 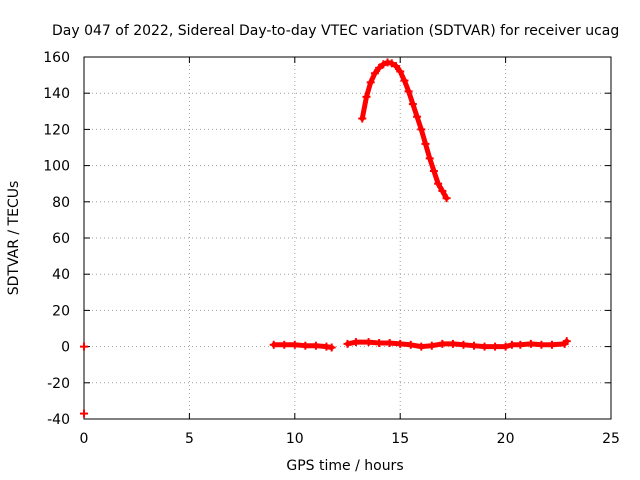 What do you see at coordinates (61, 275) in the screenshot?
I see `y-tick-label: 40` at bounding box center [61, 275].